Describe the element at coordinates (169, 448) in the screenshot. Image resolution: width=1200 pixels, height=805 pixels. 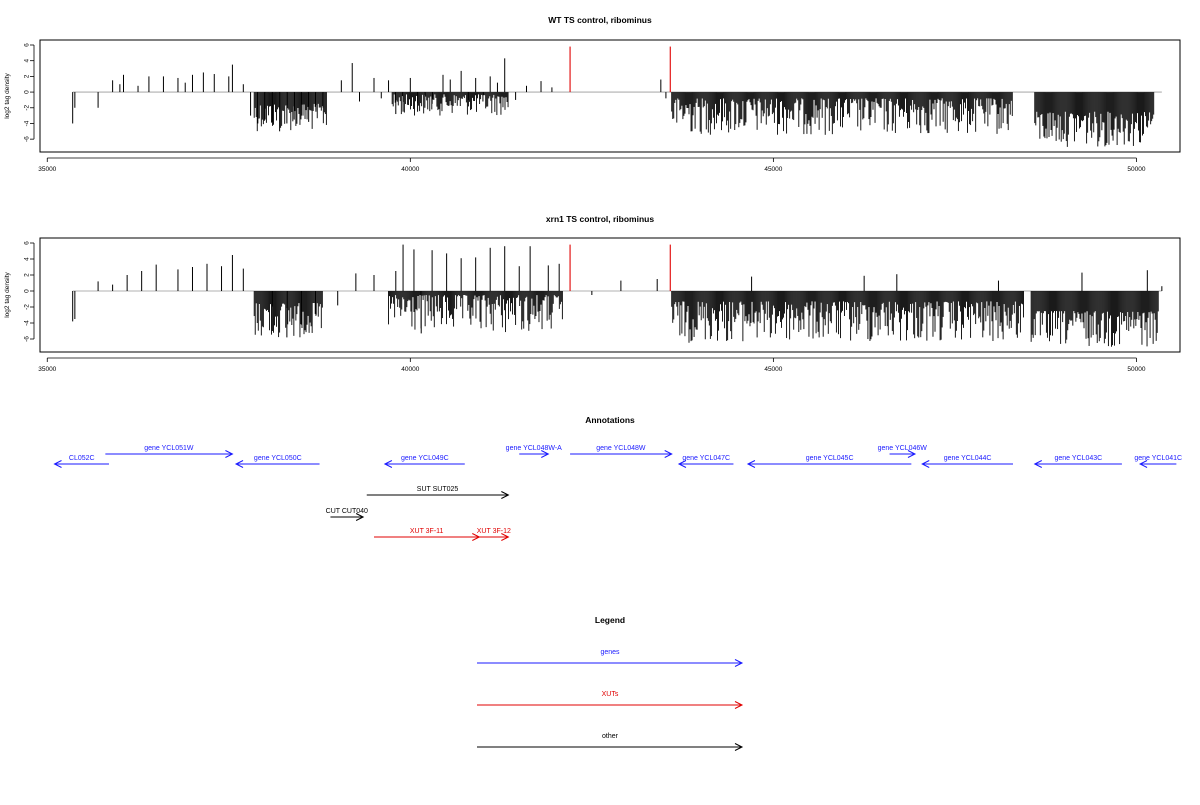
I see `feature-label: gene YCL051W` at that location.